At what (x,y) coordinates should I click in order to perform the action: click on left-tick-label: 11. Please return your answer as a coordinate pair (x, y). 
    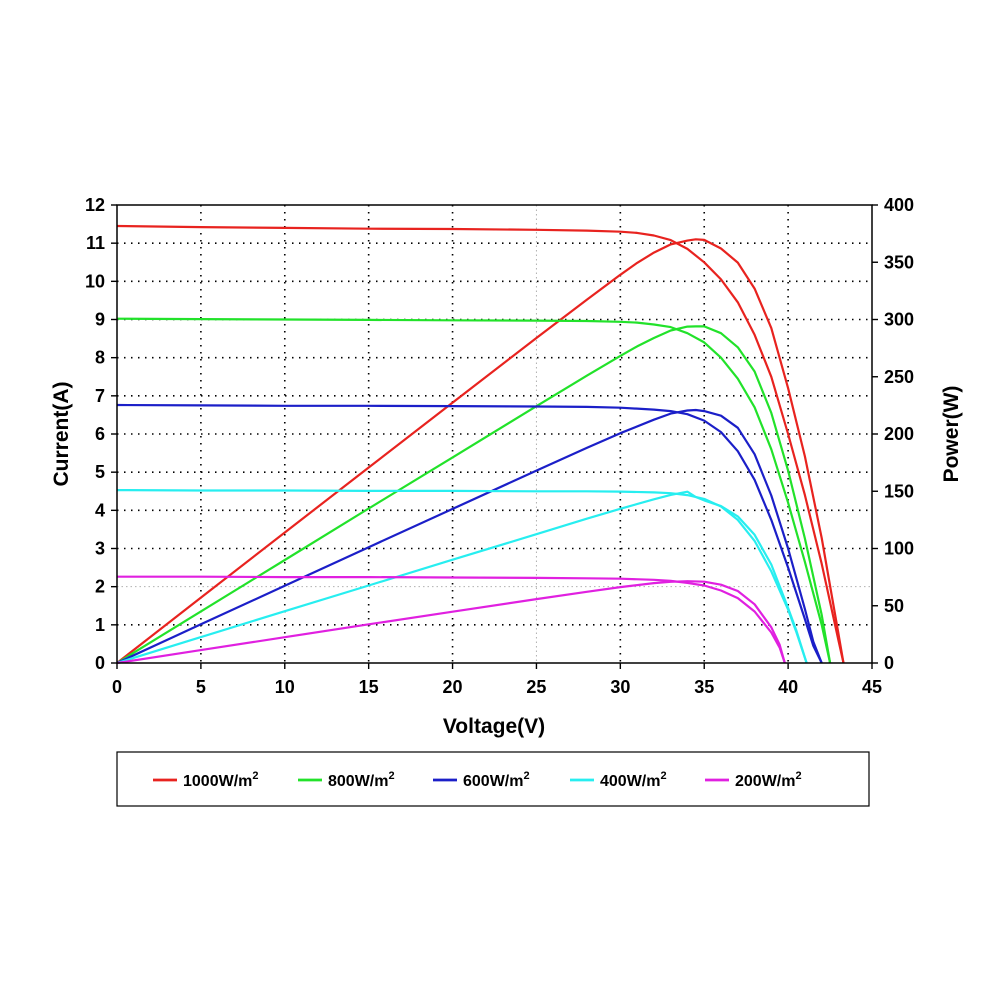
    Looking at the image, I should click on (95, 243).